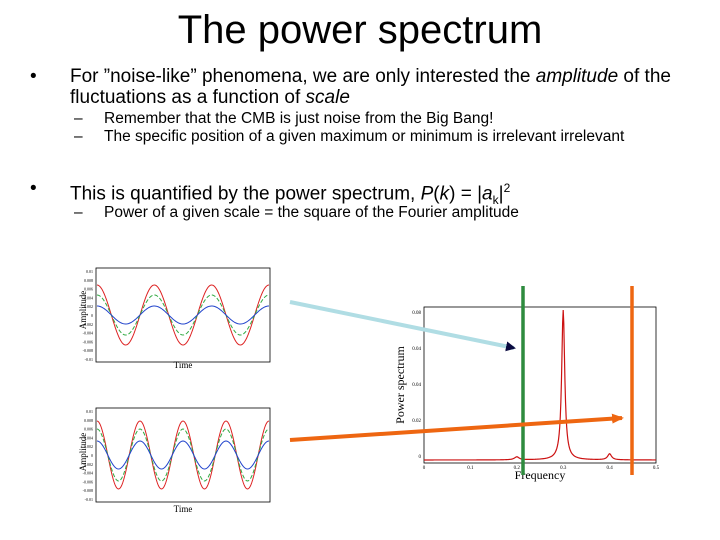  What do you see at coordinates (83, 310) in the screenshot?
I see `top-plot-ylabel: Amplitude` at bounding box center [83, 310].